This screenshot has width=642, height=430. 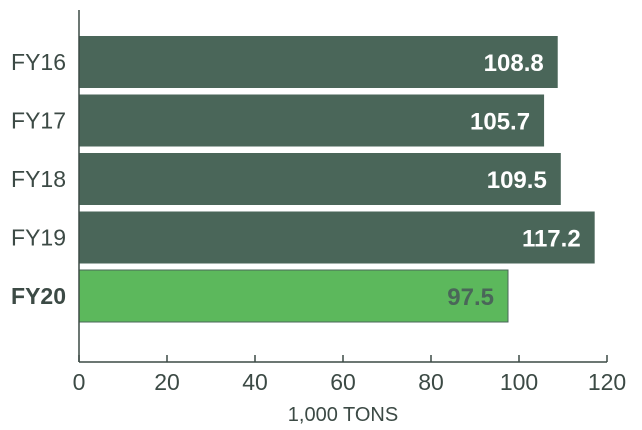 I want to click on bar-fy19, so click(x=337, y=237).